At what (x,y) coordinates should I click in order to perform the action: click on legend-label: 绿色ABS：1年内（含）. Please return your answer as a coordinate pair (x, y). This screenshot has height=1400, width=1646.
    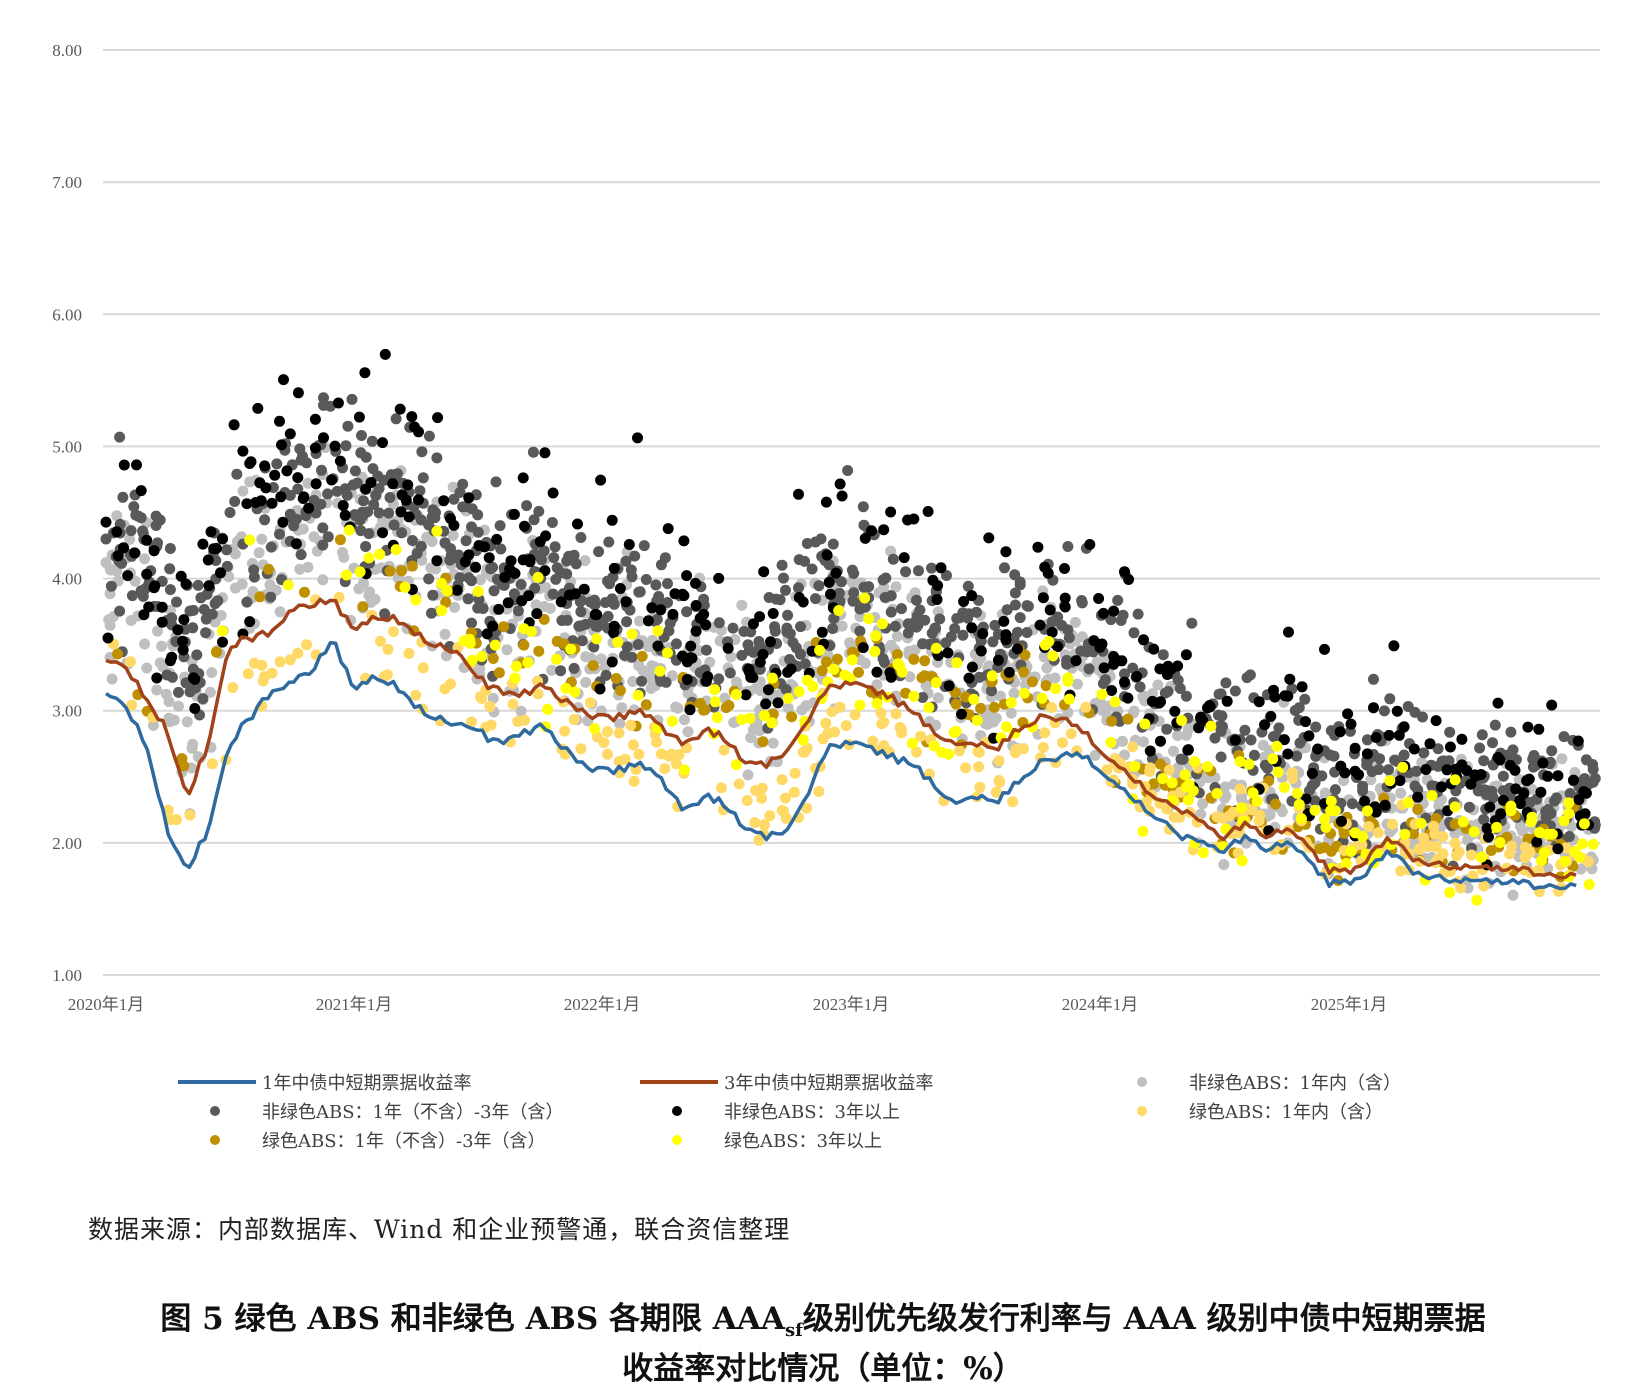
    Looking at the image, I should click on (1286, 1112).